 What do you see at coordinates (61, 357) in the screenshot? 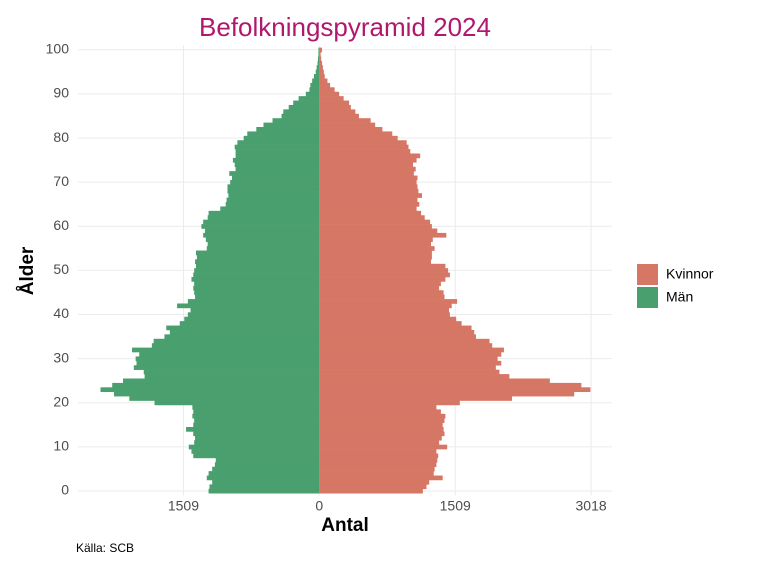
I see `y-tick-label: 30` at bounding box center [61, 357].